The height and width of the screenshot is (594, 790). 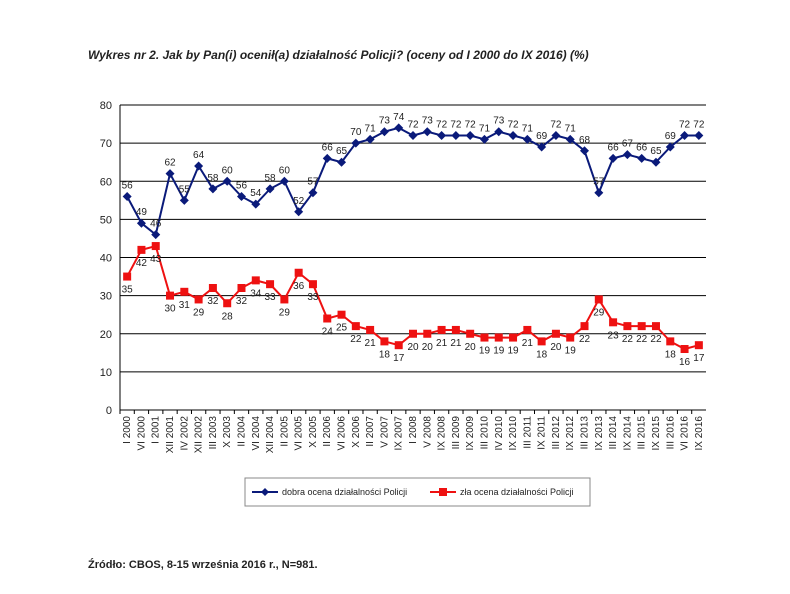 I want to click on x-tick-label: III 2003, so click(x=213, y=433).